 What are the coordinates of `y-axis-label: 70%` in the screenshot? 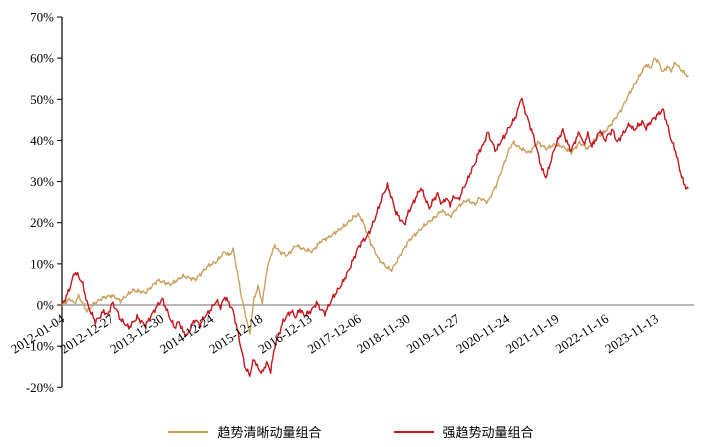 It's located at (42, 17).